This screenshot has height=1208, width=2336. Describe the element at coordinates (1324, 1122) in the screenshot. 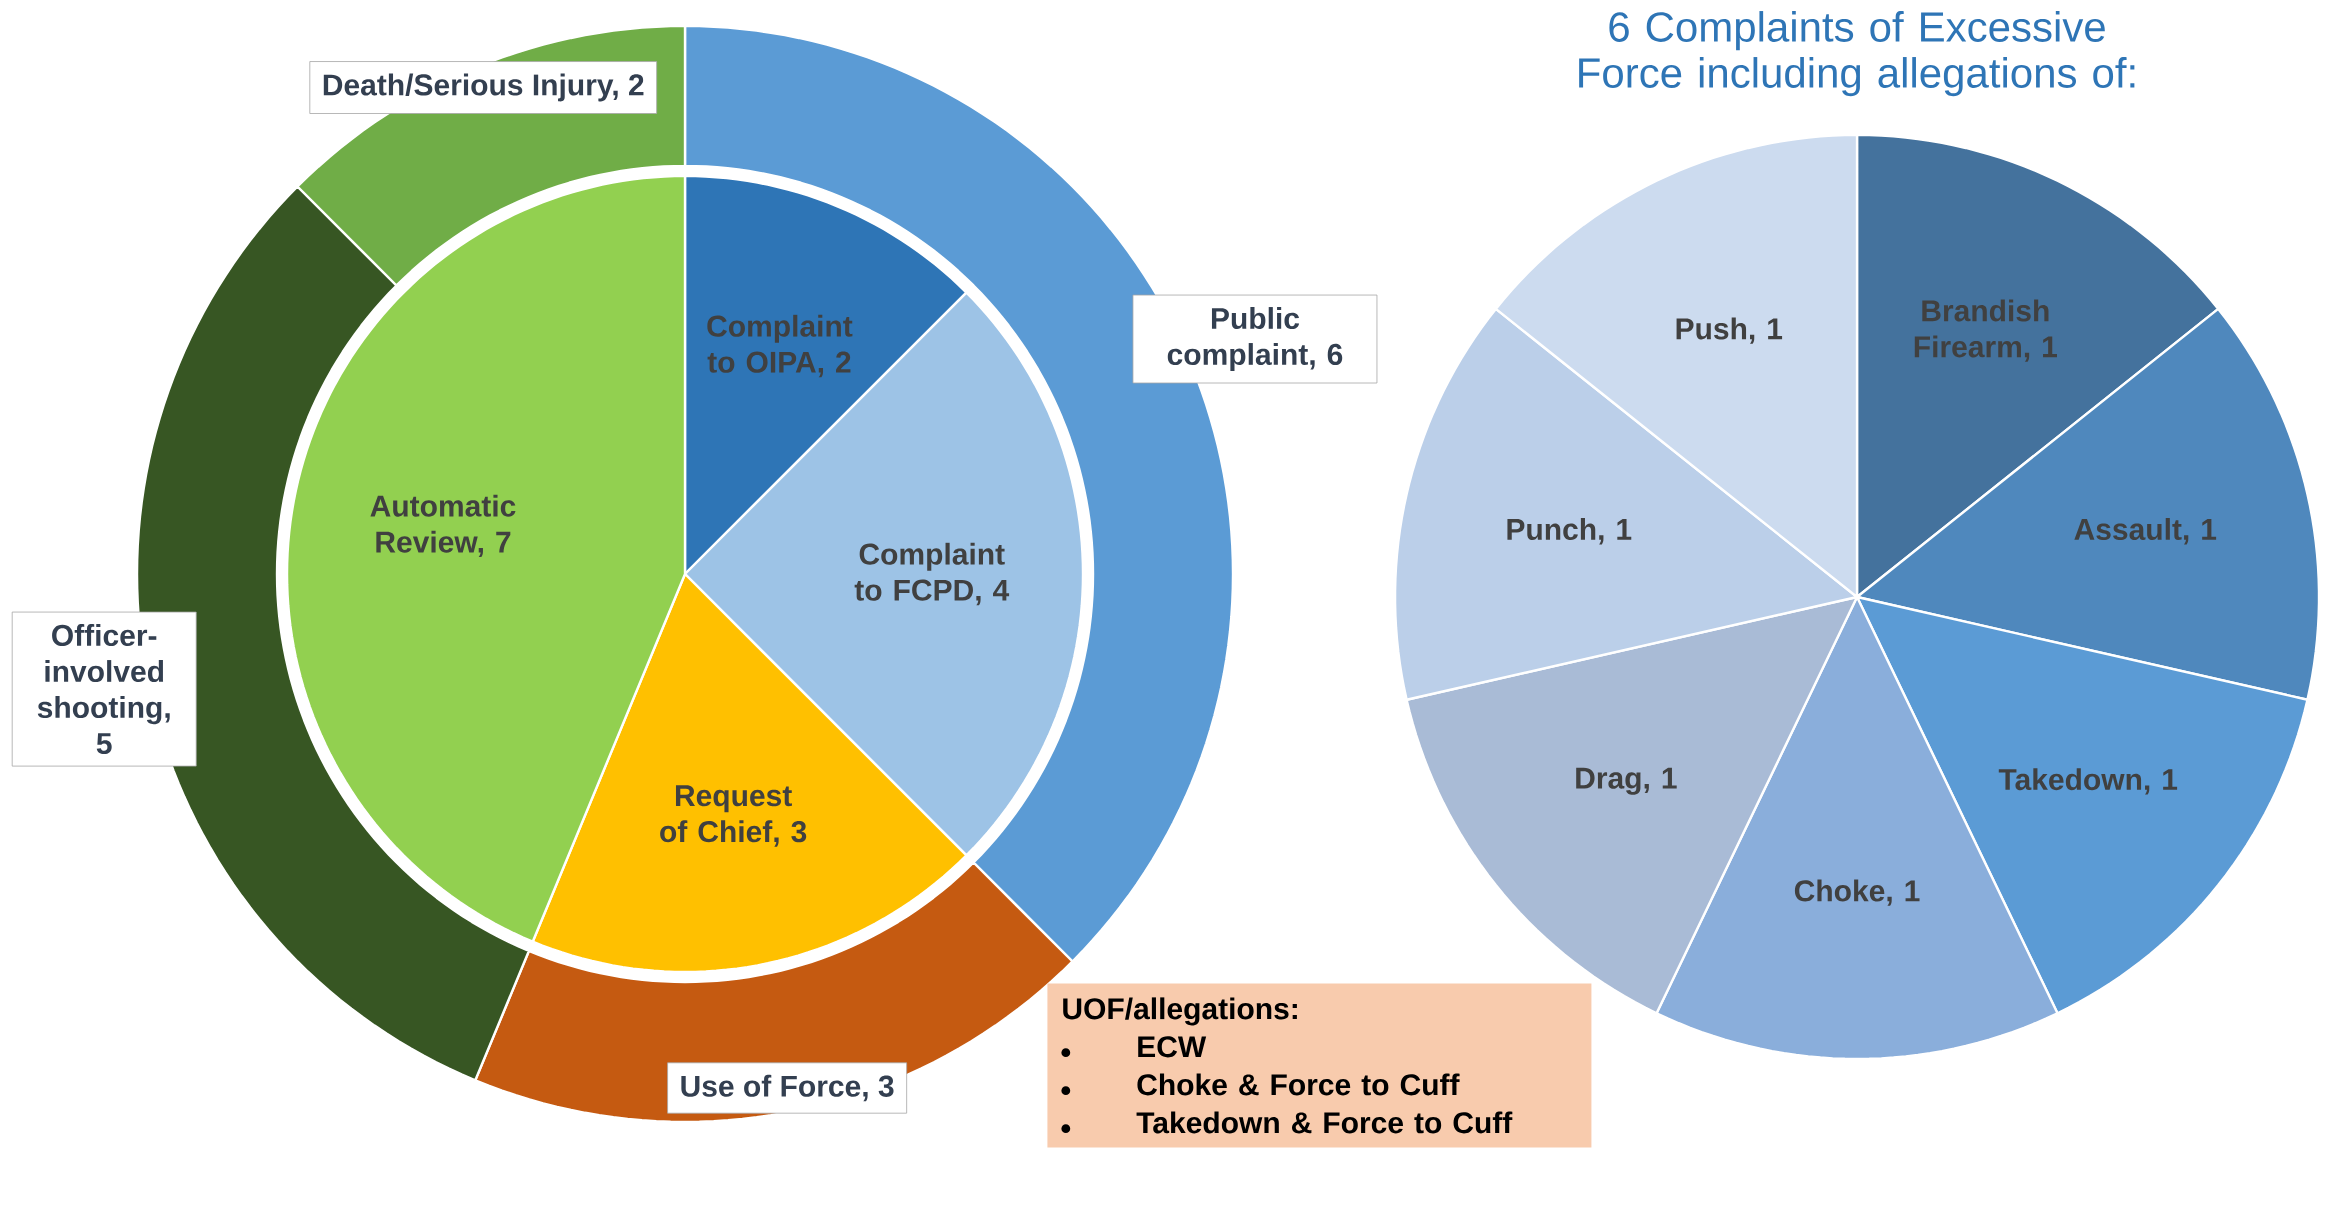

I see `text: Takedown & Force to Cuff` at that location.